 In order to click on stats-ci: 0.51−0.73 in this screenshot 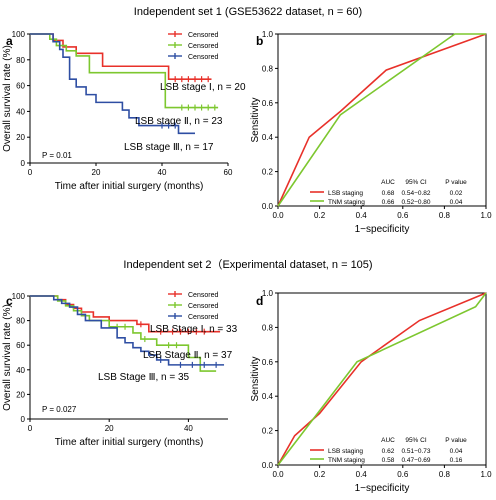, I will do `click(415, 451)`.